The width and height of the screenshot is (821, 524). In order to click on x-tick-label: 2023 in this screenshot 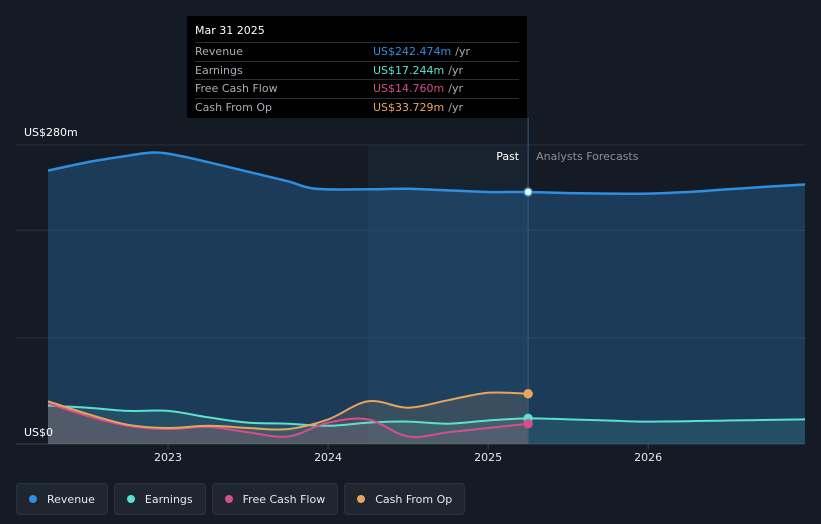, I will do `click(168, 457)`.